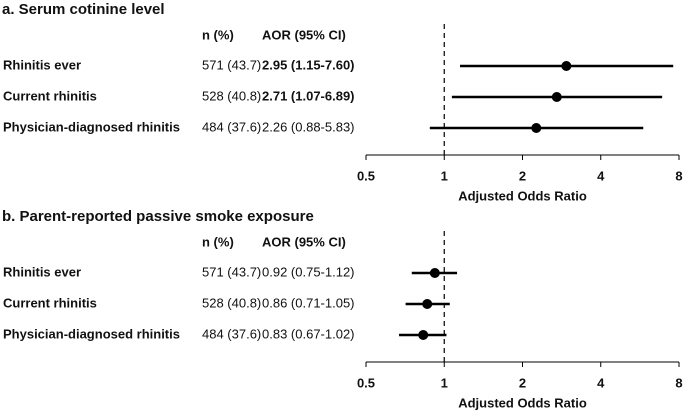  What do you see at coordinates (308, 95) in the screenshot?
I see `value-label: 2.71 (1.07-6.89)` at bounding box center [308, 95].